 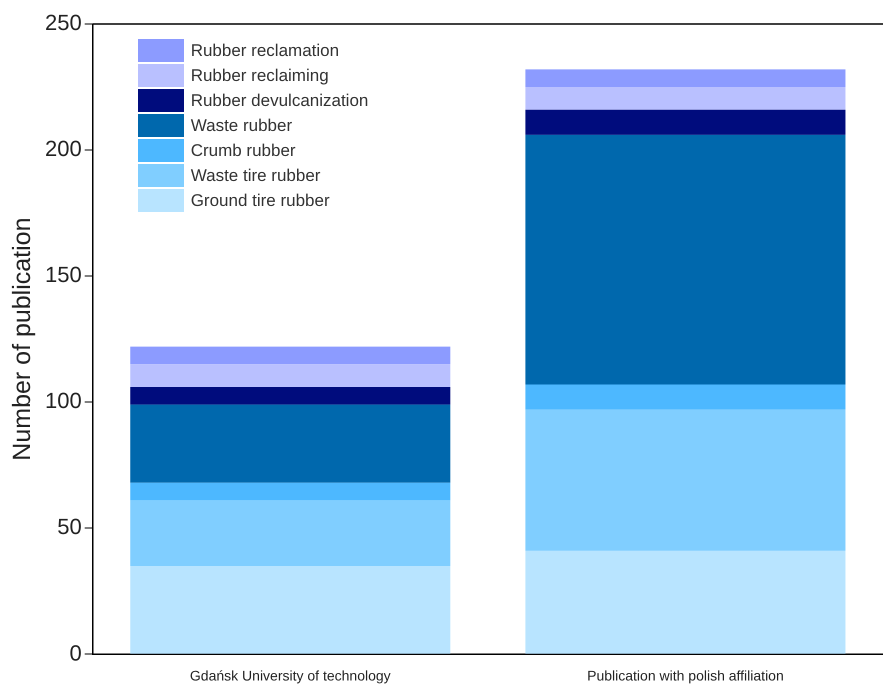 I want to click on y-tick-label: 200, so click(x=63, y=149).